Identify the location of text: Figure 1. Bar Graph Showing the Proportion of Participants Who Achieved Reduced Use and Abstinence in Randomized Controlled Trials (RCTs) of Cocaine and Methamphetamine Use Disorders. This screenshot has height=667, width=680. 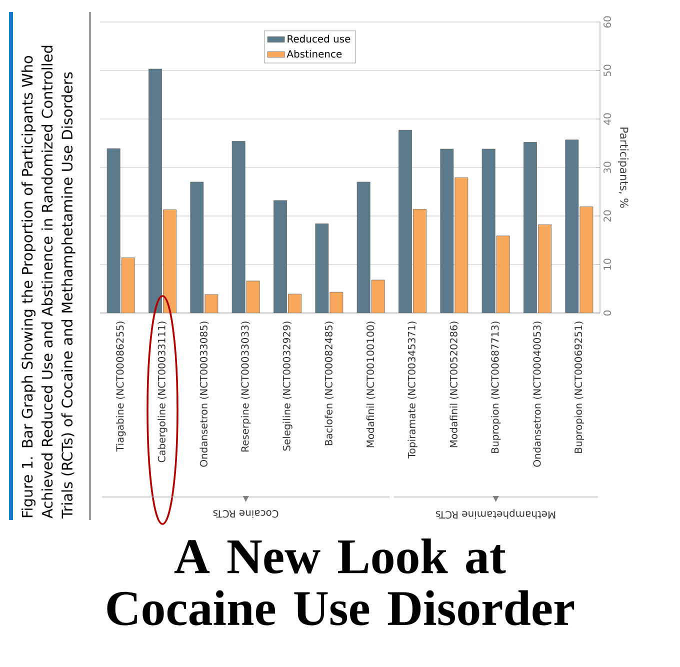
(49, 282).